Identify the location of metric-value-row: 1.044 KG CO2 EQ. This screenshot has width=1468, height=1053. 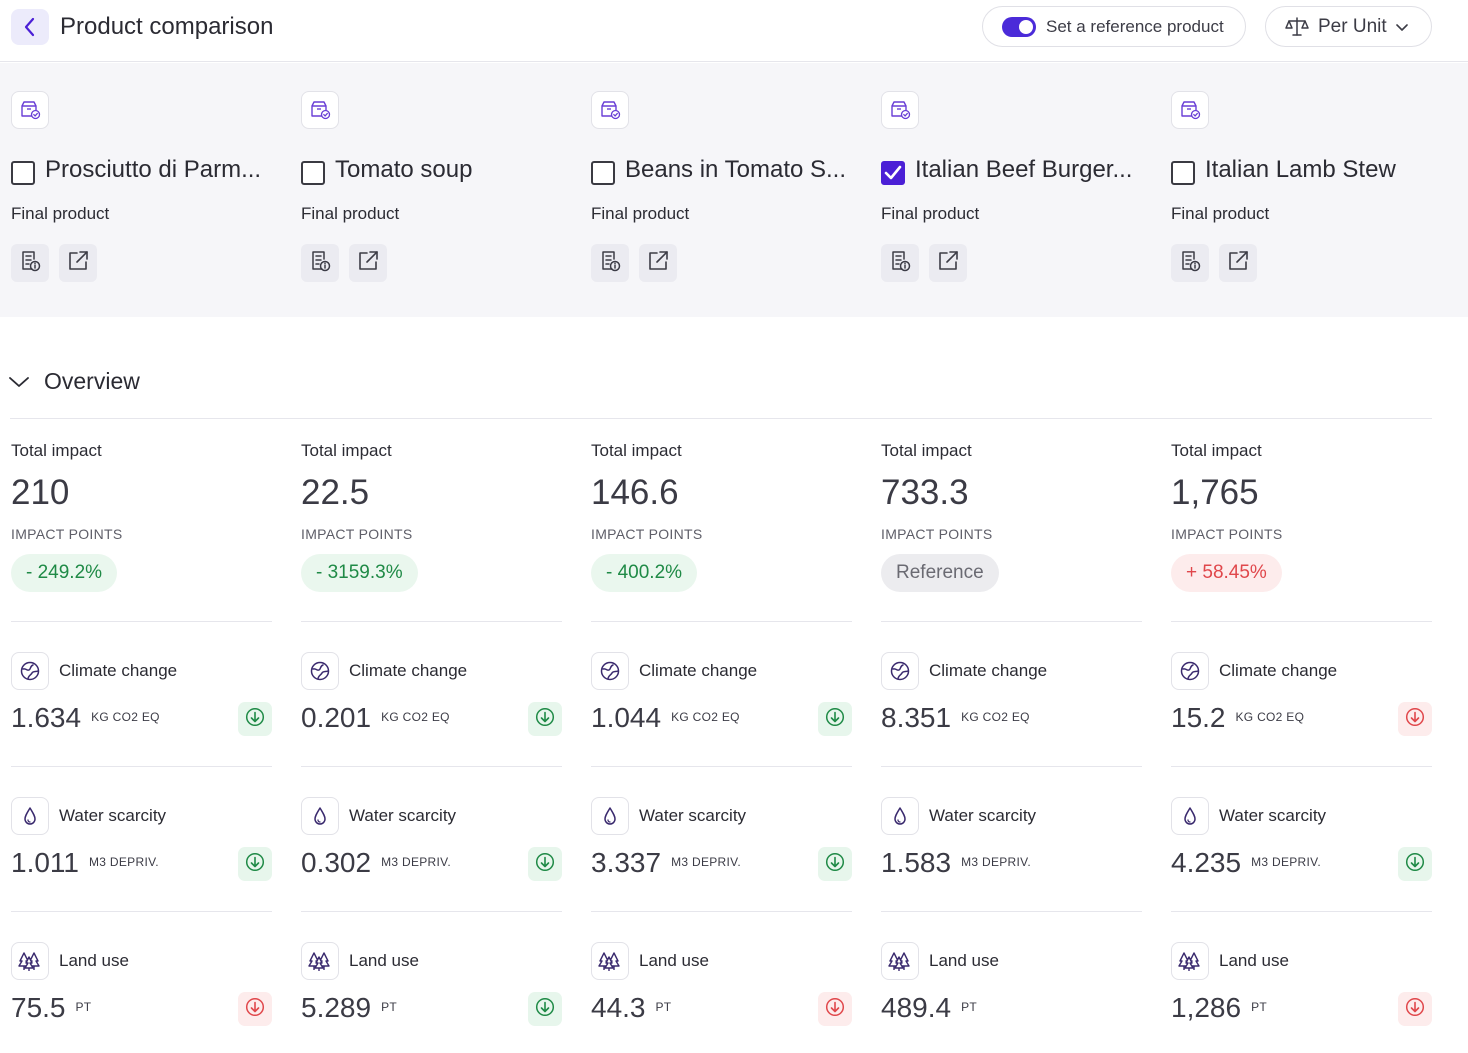
(665, 718).